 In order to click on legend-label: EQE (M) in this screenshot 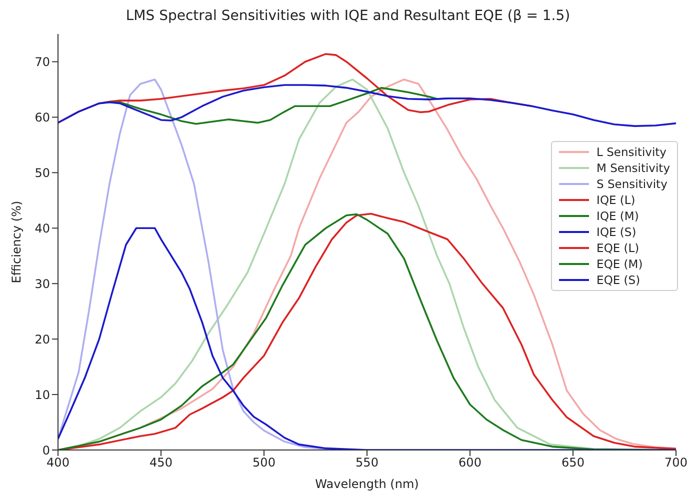, I will do `click(619, 264)`.